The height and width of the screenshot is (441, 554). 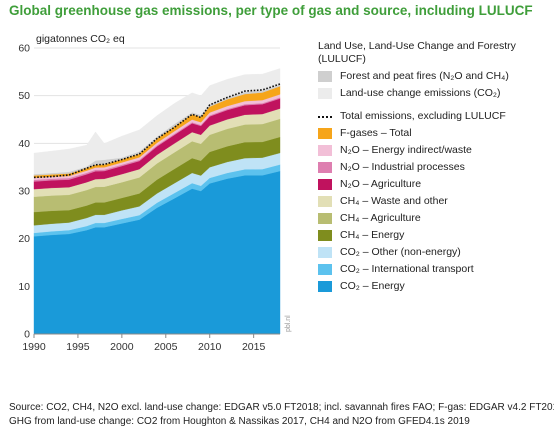 I want to click on x-tick-label: 1995, so click(x=78, y=347).